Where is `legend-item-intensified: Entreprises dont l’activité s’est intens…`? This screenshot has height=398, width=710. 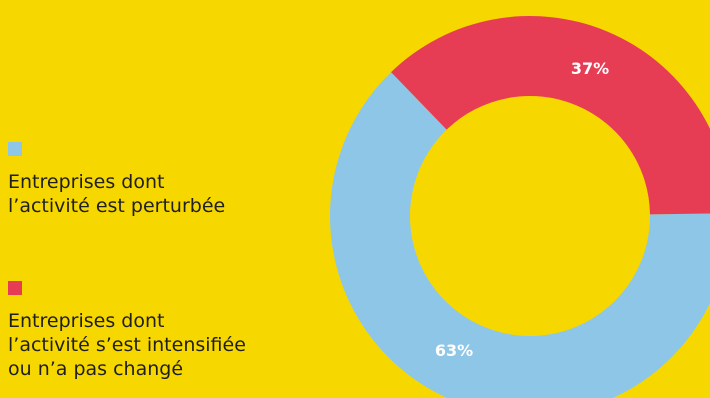
legend-item-intensified: Entreprises dont l’activité s’est intens… is located at coordinates (168, 331).